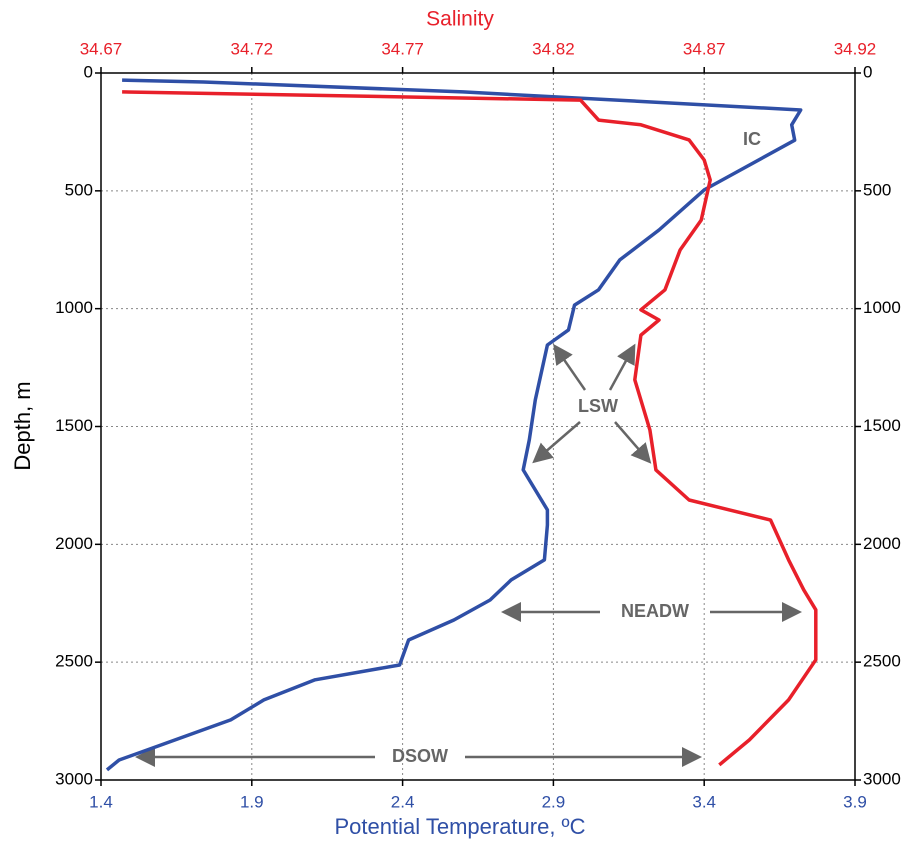 The height and width of the screenshot is (844, 923). What do you see at coordinates (101, 48) in the screenshot?
I see `x2-tick-label: 34.67` at bounding box center [101, 48].